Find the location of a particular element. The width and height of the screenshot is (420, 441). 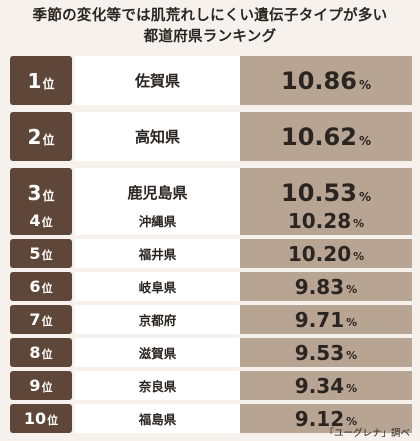

ranking-row: 9 位奈良県 9.34% is located at coordinates (211, 385).